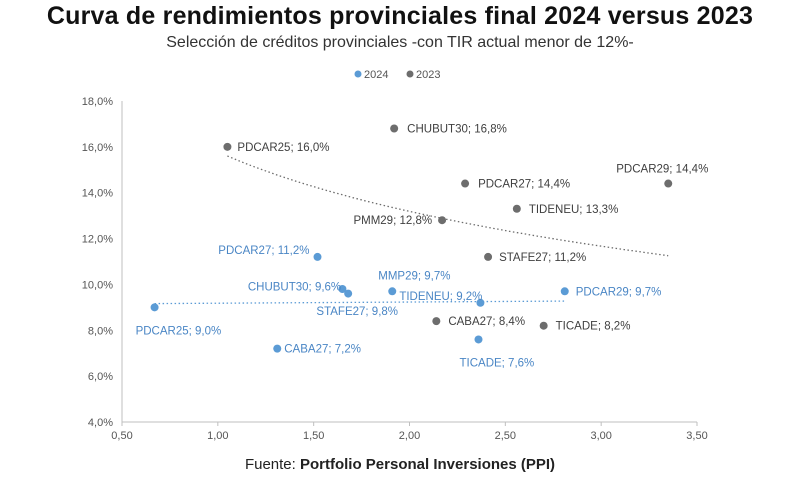  Describe the element at coordinates (497, 363) in the screenshot. I see `point-label-2024: TICADE; 7,6%` at that location.